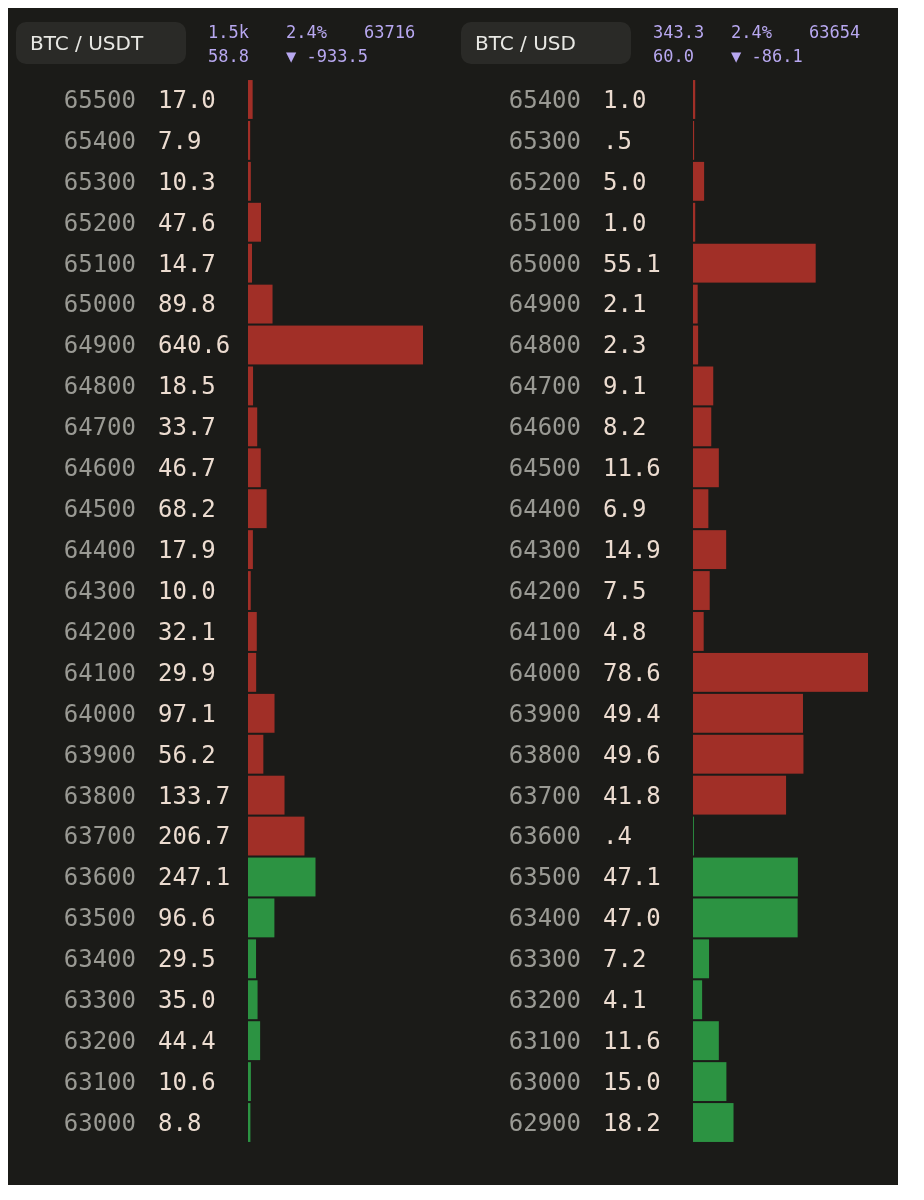 The height and width of the screenshot is (1200, 924). Describe the element at coordinates (99, 140) in the screenshot. I see `y-tick-label: 65400` at that location.